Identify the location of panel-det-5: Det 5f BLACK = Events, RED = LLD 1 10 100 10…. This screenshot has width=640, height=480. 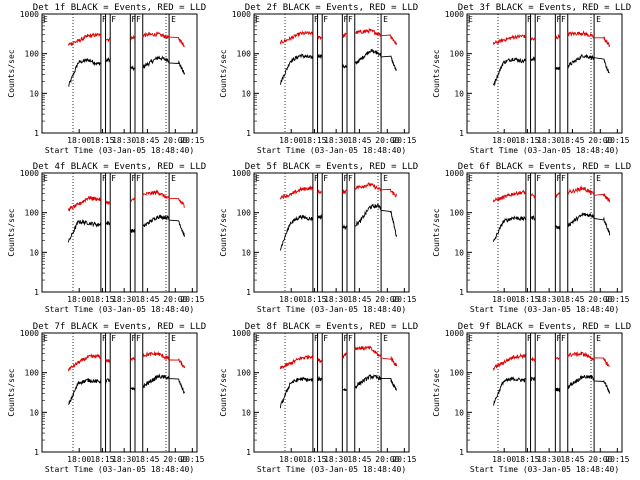
(318, 238).